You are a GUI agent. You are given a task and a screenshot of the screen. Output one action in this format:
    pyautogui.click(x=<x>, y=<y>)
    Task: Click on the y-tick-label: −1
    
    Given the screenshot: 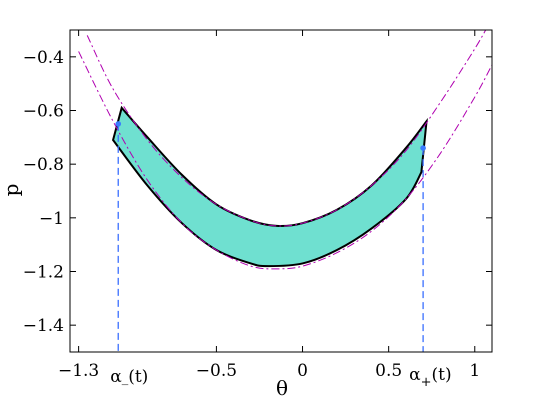 What is the action you would take?
    pyautogui.click(x=51, y=219)
    